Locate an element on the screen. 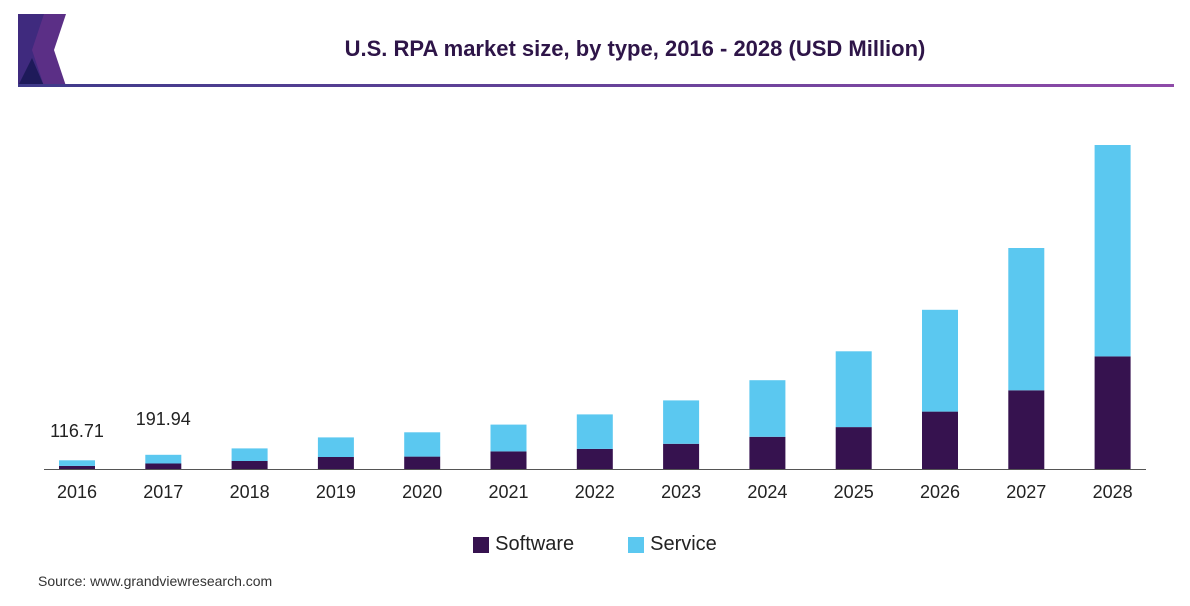 The width and height of the screenshot is (1190, 606). bar-software-2028 is located at coordinates (1112, 412).